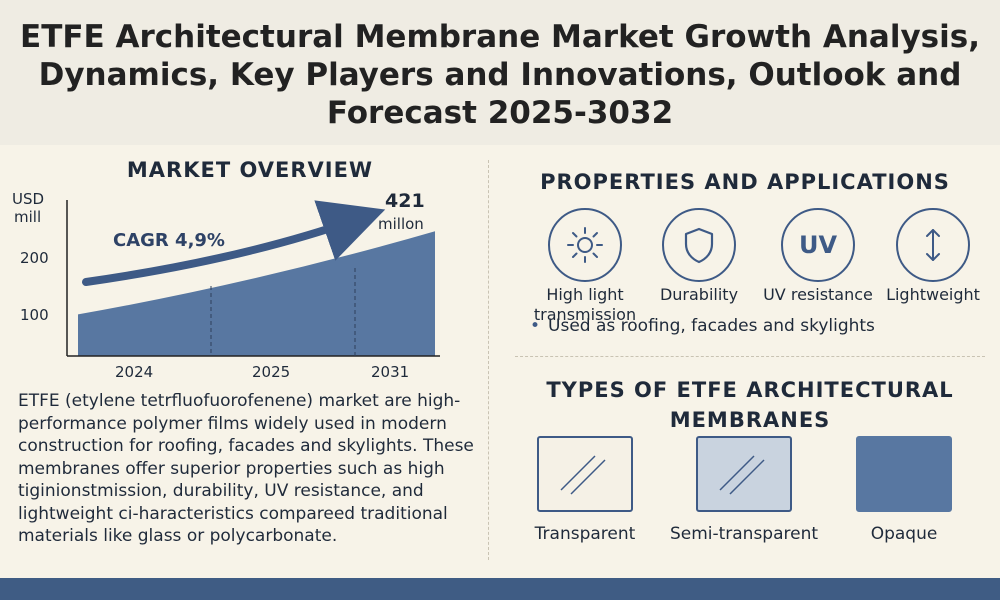 This screenshot has height=600, width=1000. I want to click on property-label-line: transmission, so click(585, 314).